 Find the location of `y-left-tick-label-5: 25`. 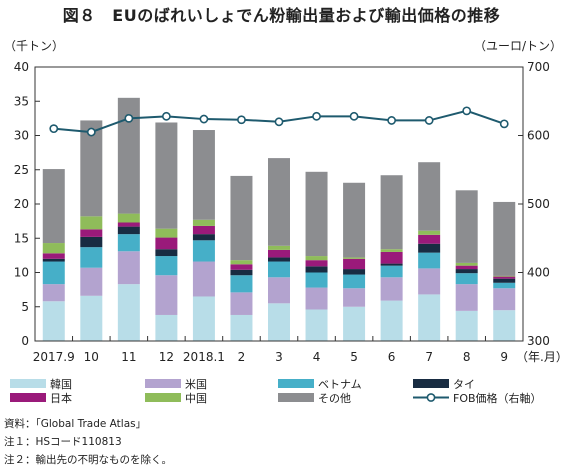

y-left-tick-label-5: 25 is located at coordinates (21, 170).